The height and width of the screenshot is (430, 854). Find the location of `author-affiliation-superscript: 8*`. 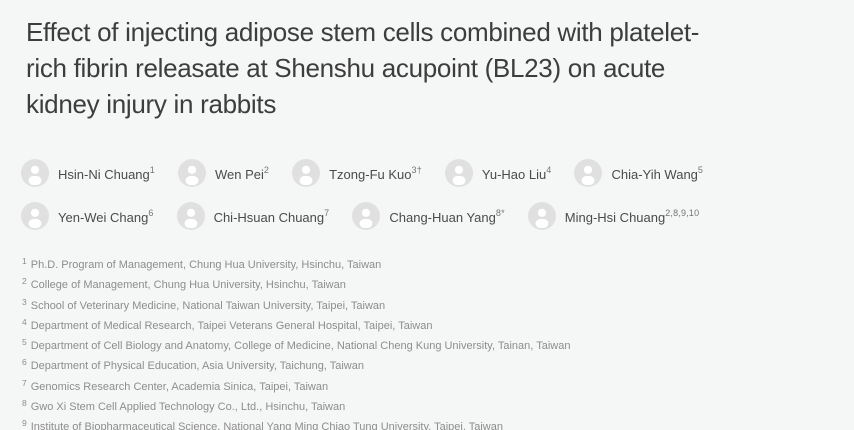

author-affiliation-superscript: 8* is located at coordinates (500, 212).